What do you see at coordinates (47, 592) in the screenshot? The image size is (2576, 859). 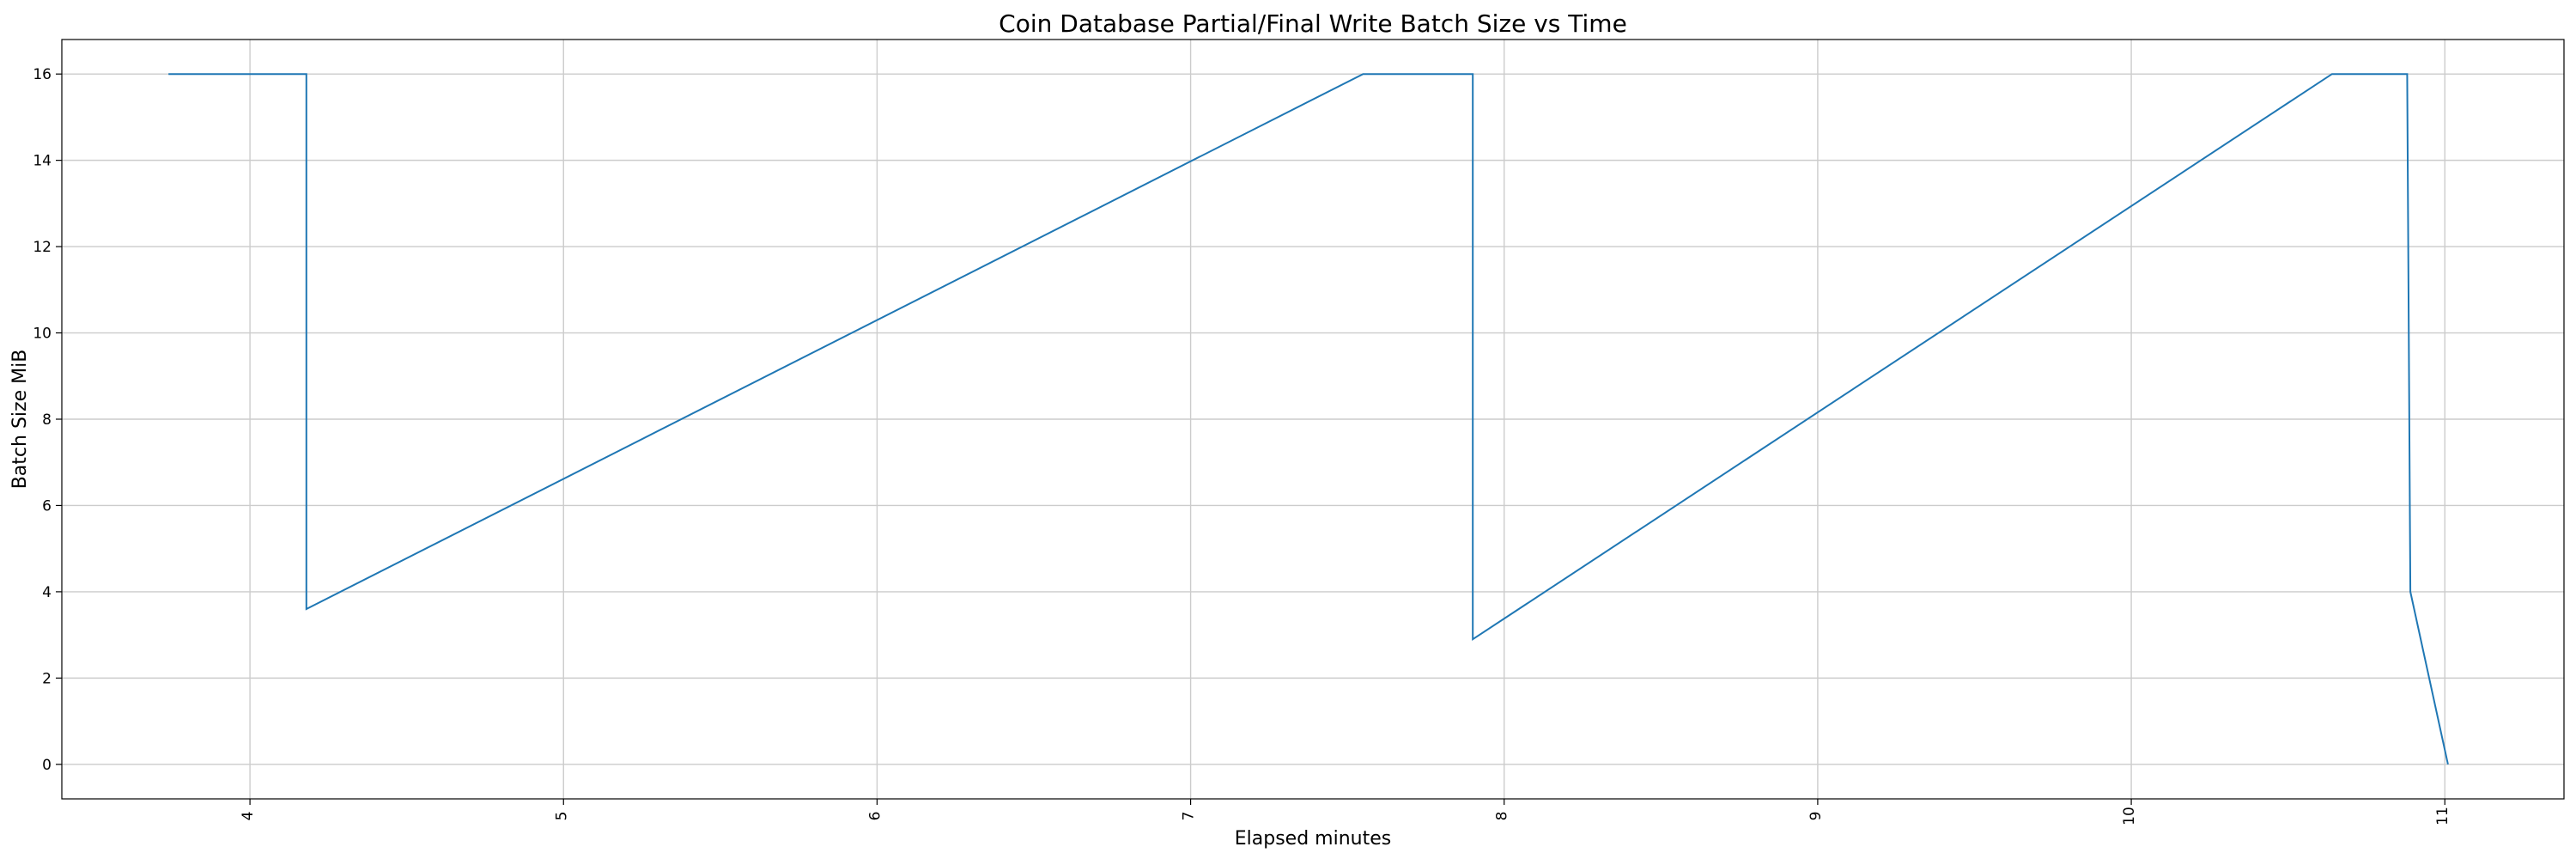 I see `y-tick-label: 4` at bounding box center [47, 592].